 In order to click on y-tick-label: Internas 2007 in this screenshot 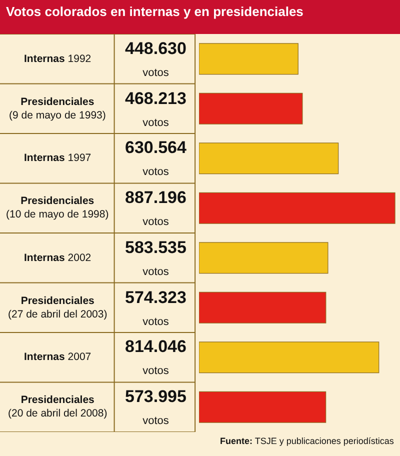, I will do `click(58, 357)`.